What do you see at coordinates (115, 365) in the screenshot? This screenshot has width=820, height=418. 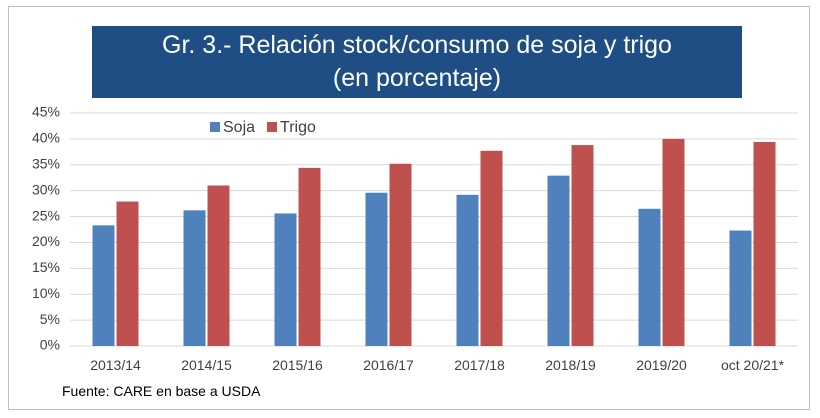 I see `x-tick-label: 2013/14` at bounding box center [115, 365].